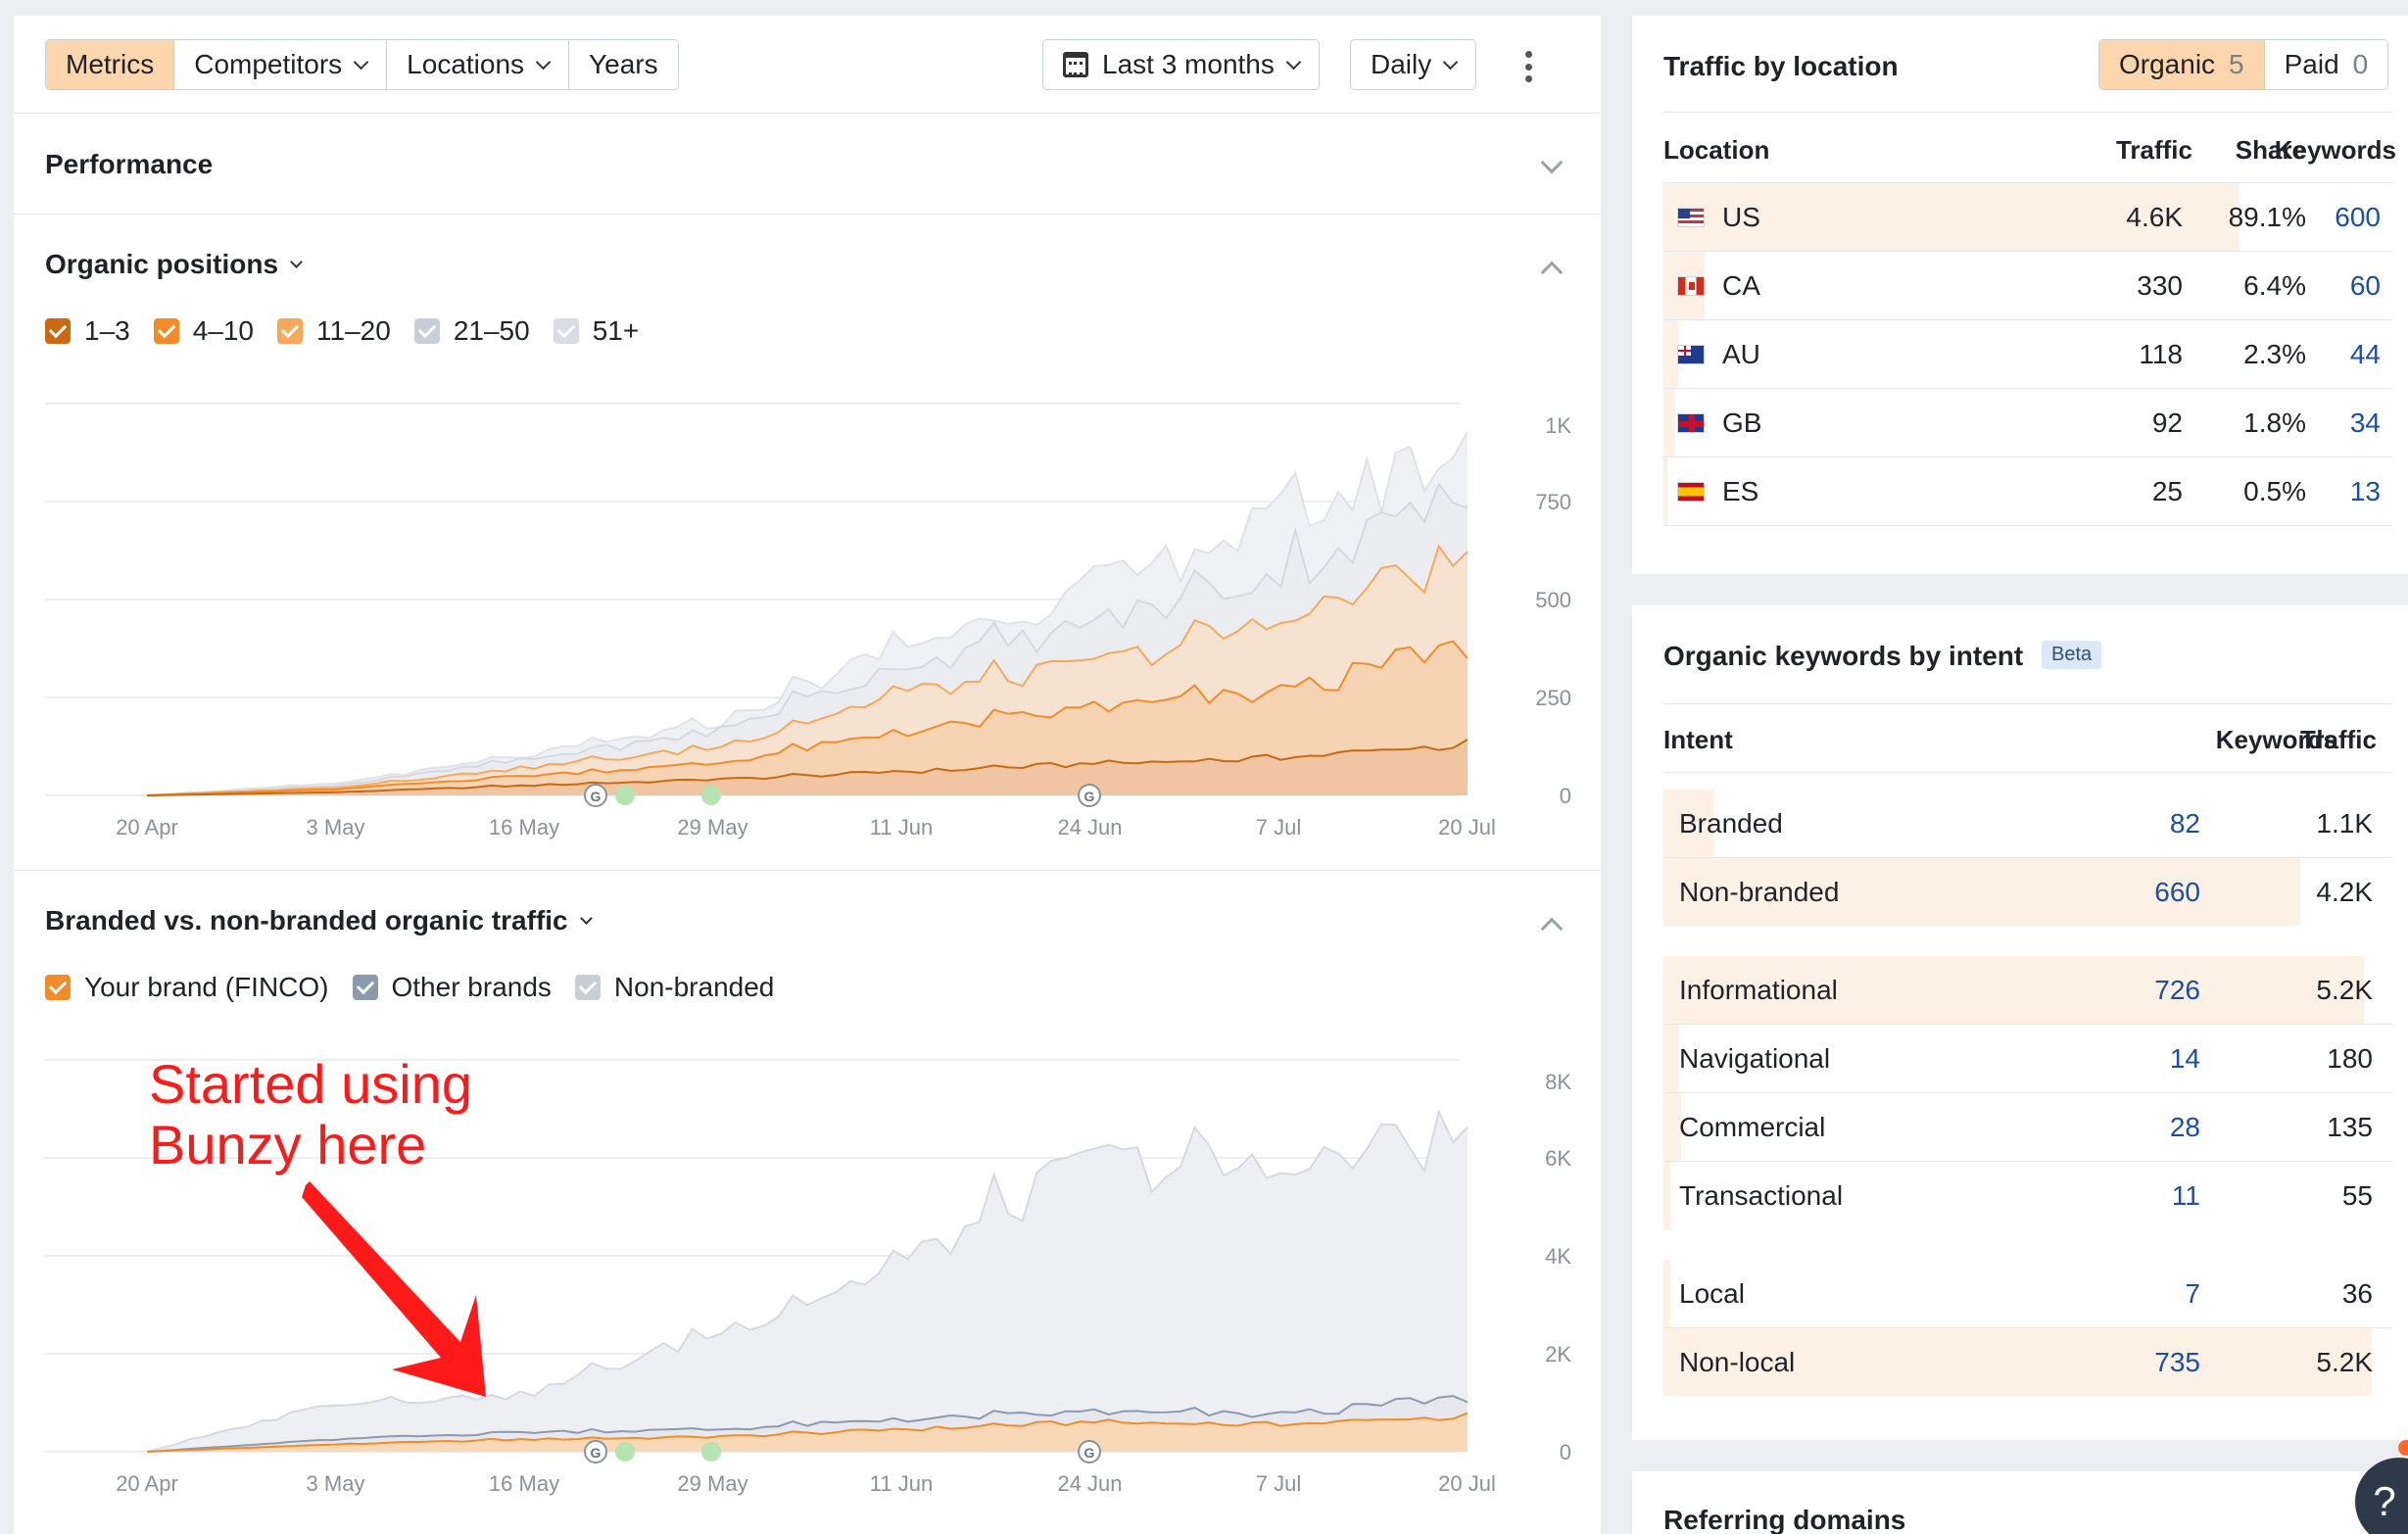 This screenshot has width=2408, height=1534. I want to click on annotation-text: Started using Bunzy here, so click(310, 1114).